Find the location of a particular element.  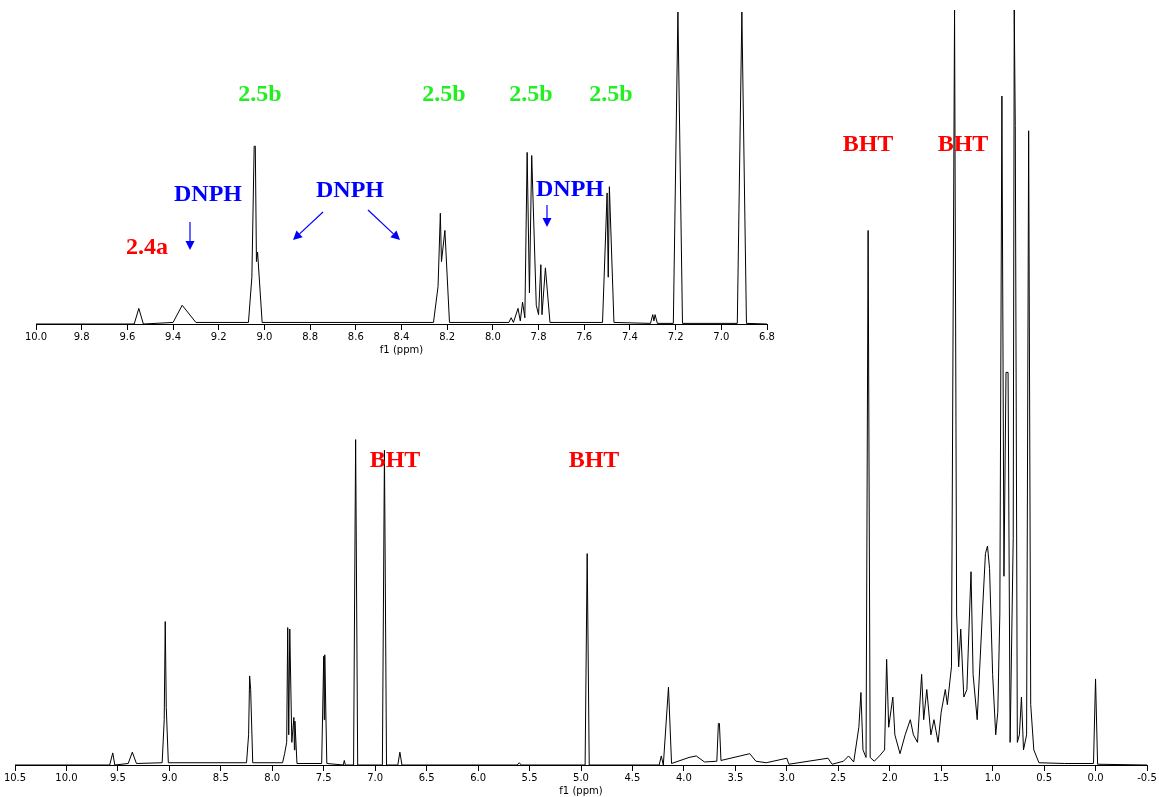

x-tick-label: 9.8 is located at coordinates (81, 336).